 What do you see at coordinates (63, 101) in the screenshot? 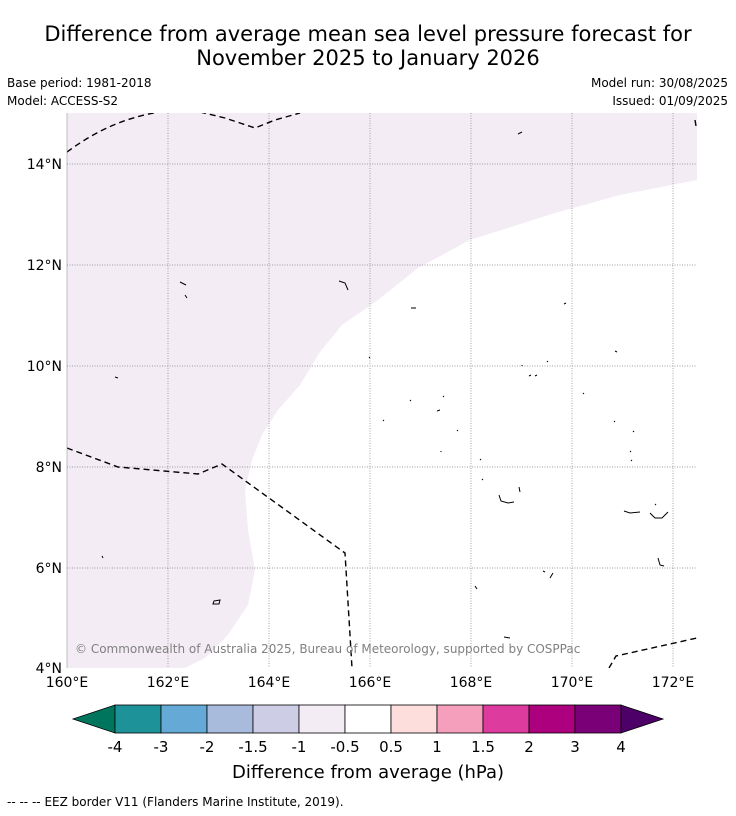
I see `model-name: Model: ACCESS-S2` at bounding box center [63, 101].